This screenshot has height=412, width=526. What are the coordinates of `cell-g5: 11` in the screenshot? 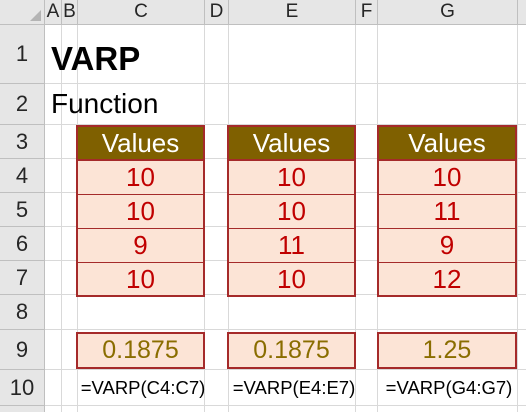 It's located at (447, 212).